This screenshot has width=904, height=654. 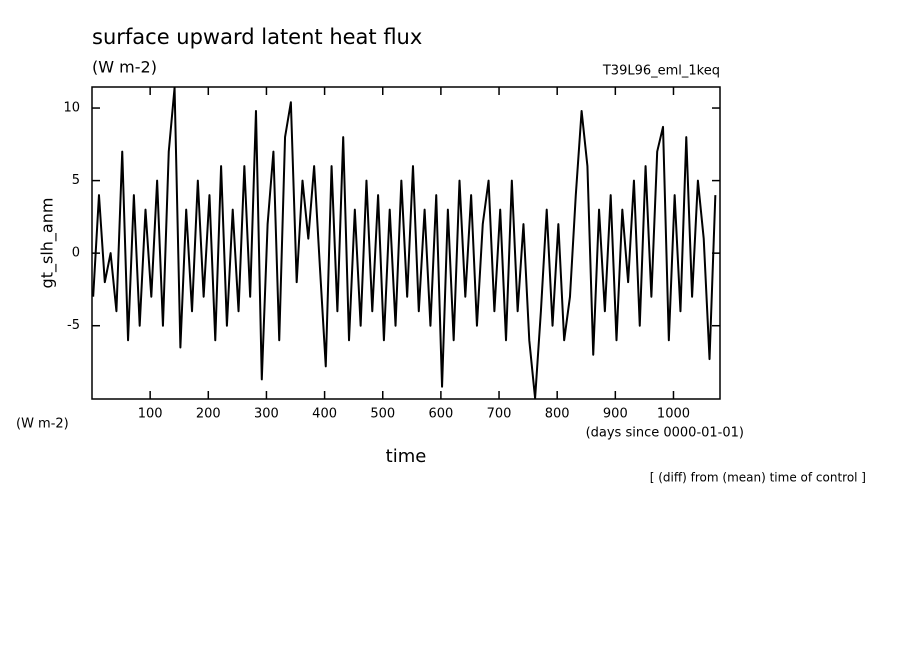 I want to click on x-tick-label: 400, so click(x=324, y=414).